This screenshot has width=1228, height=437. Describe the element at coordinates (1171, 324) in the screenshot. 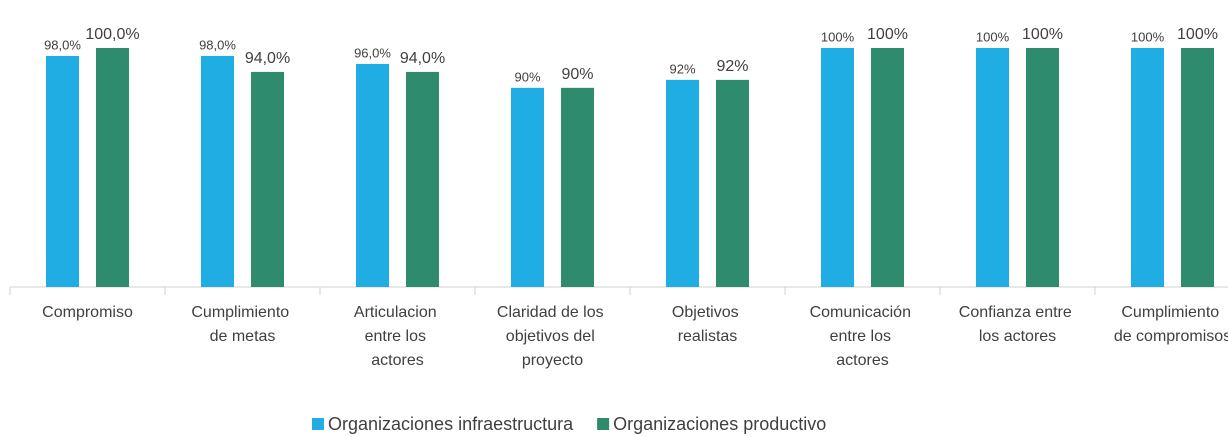

I see `x-tick-label: Cumplimiento de compromisos` at that location.